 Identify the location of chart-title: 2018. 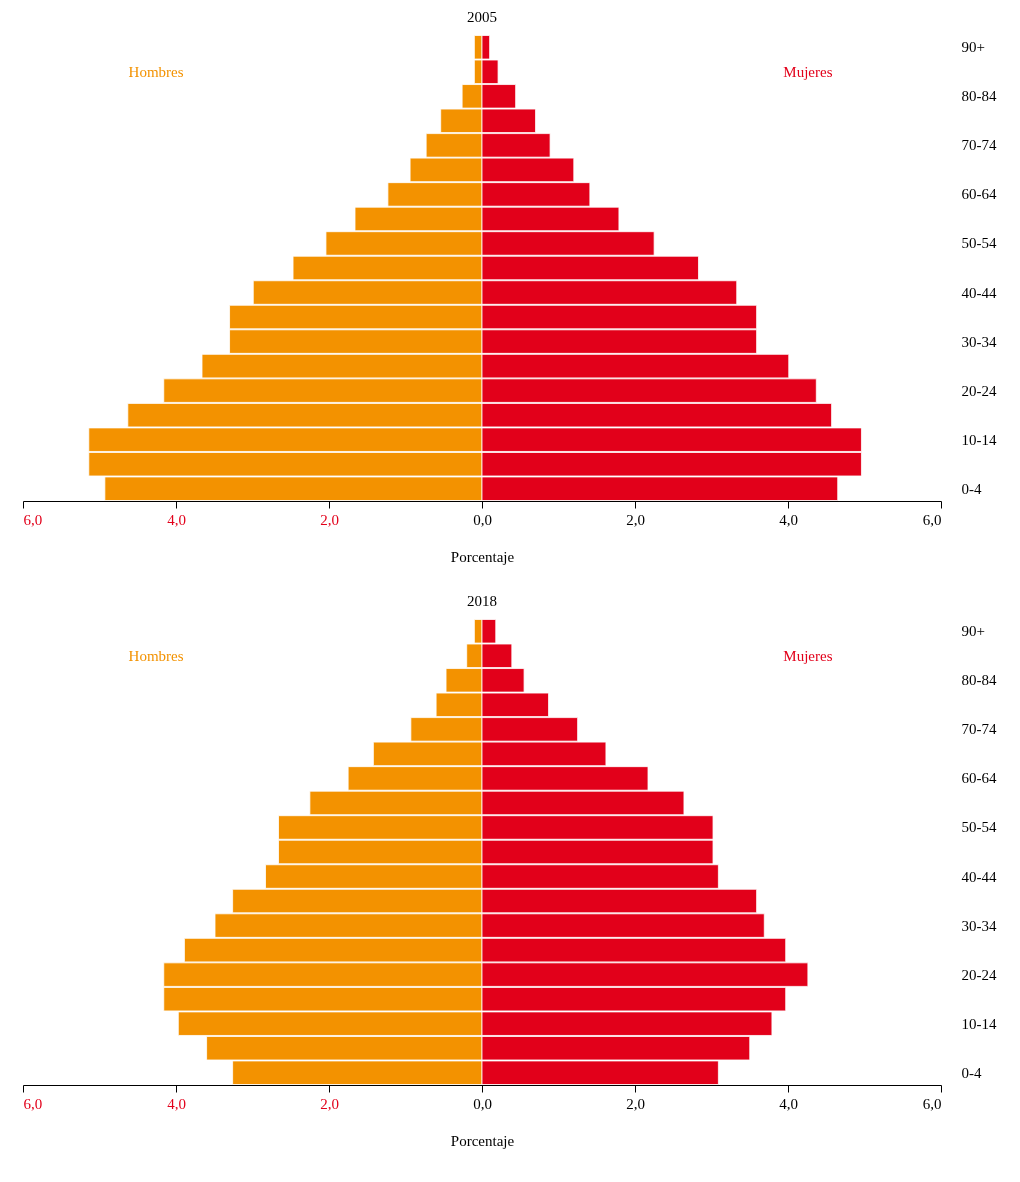
(482, 601).